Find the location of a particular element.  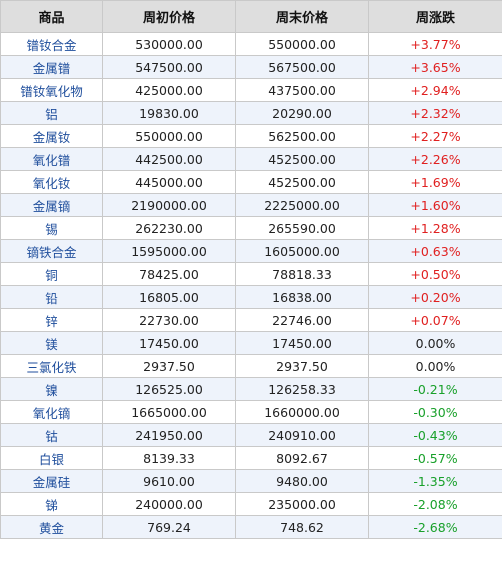

table-row: 镍 126525.00 126258.33 -0.21% is located at coordinates (251, 389).